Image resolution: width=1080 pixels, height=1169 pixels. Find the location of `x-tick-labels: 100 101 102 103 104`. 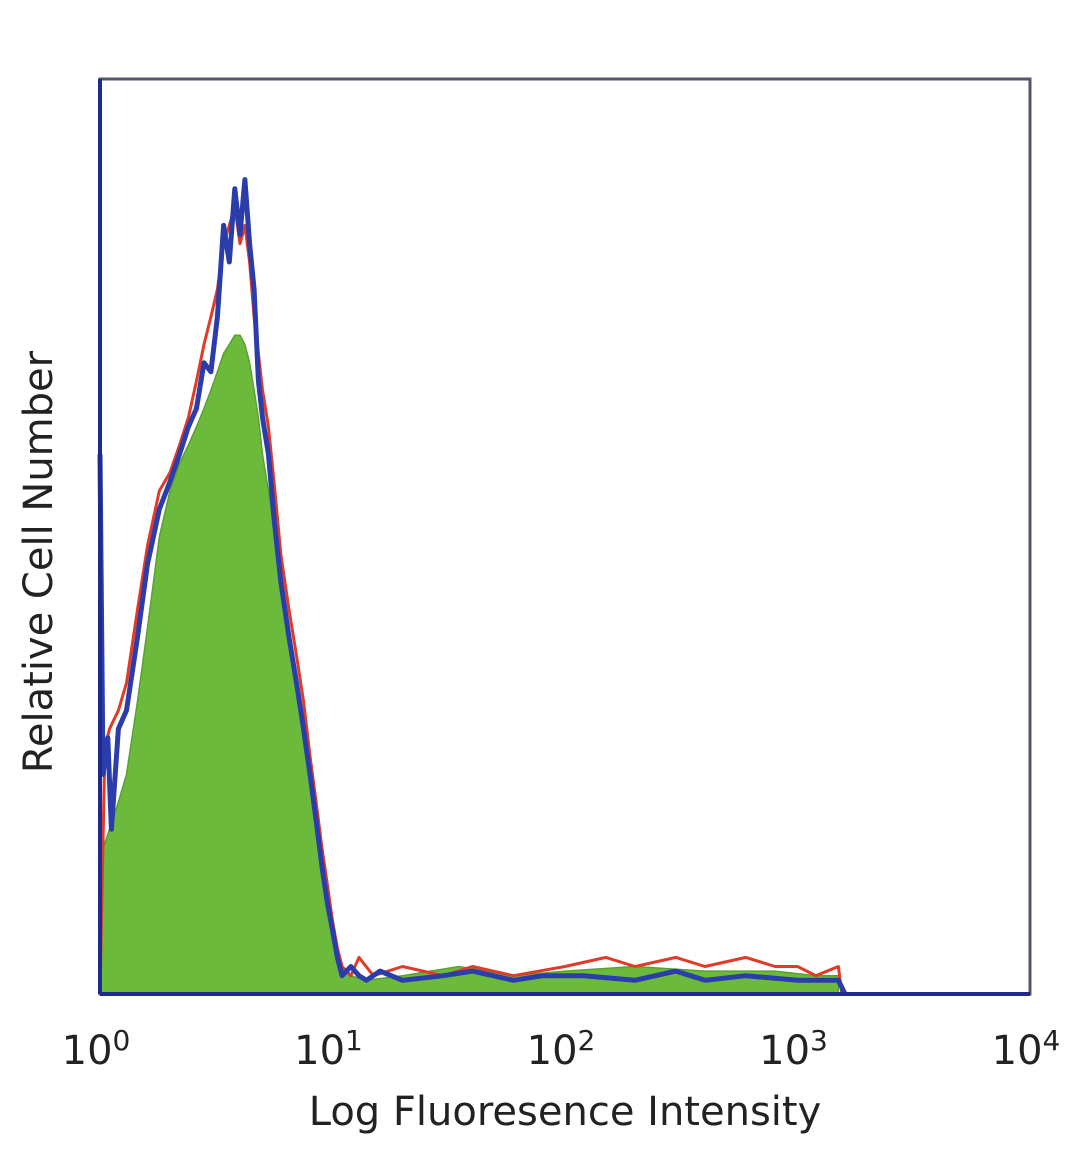

x-tick-labels: 100 101 102 103 104 is located at coordinates (561, 1049).